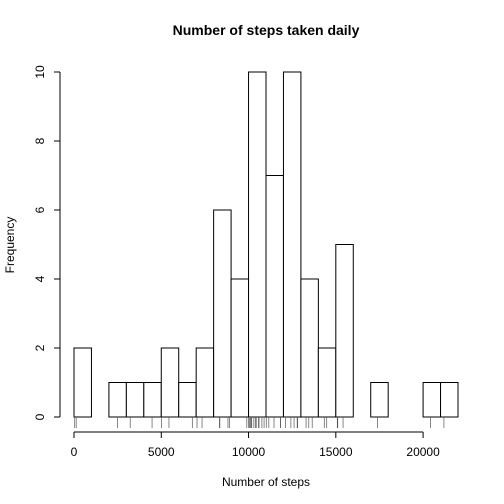 The width and height of the screenshot is (504, 504). Describe the element at coordinates (40, 278) in the screenshot. I see `y-tick-label: 4` at that location.